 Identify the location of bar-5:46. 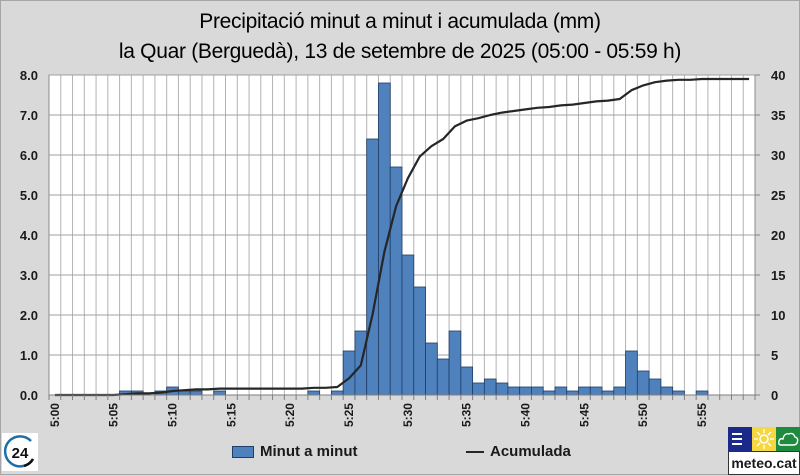
(596, 391).